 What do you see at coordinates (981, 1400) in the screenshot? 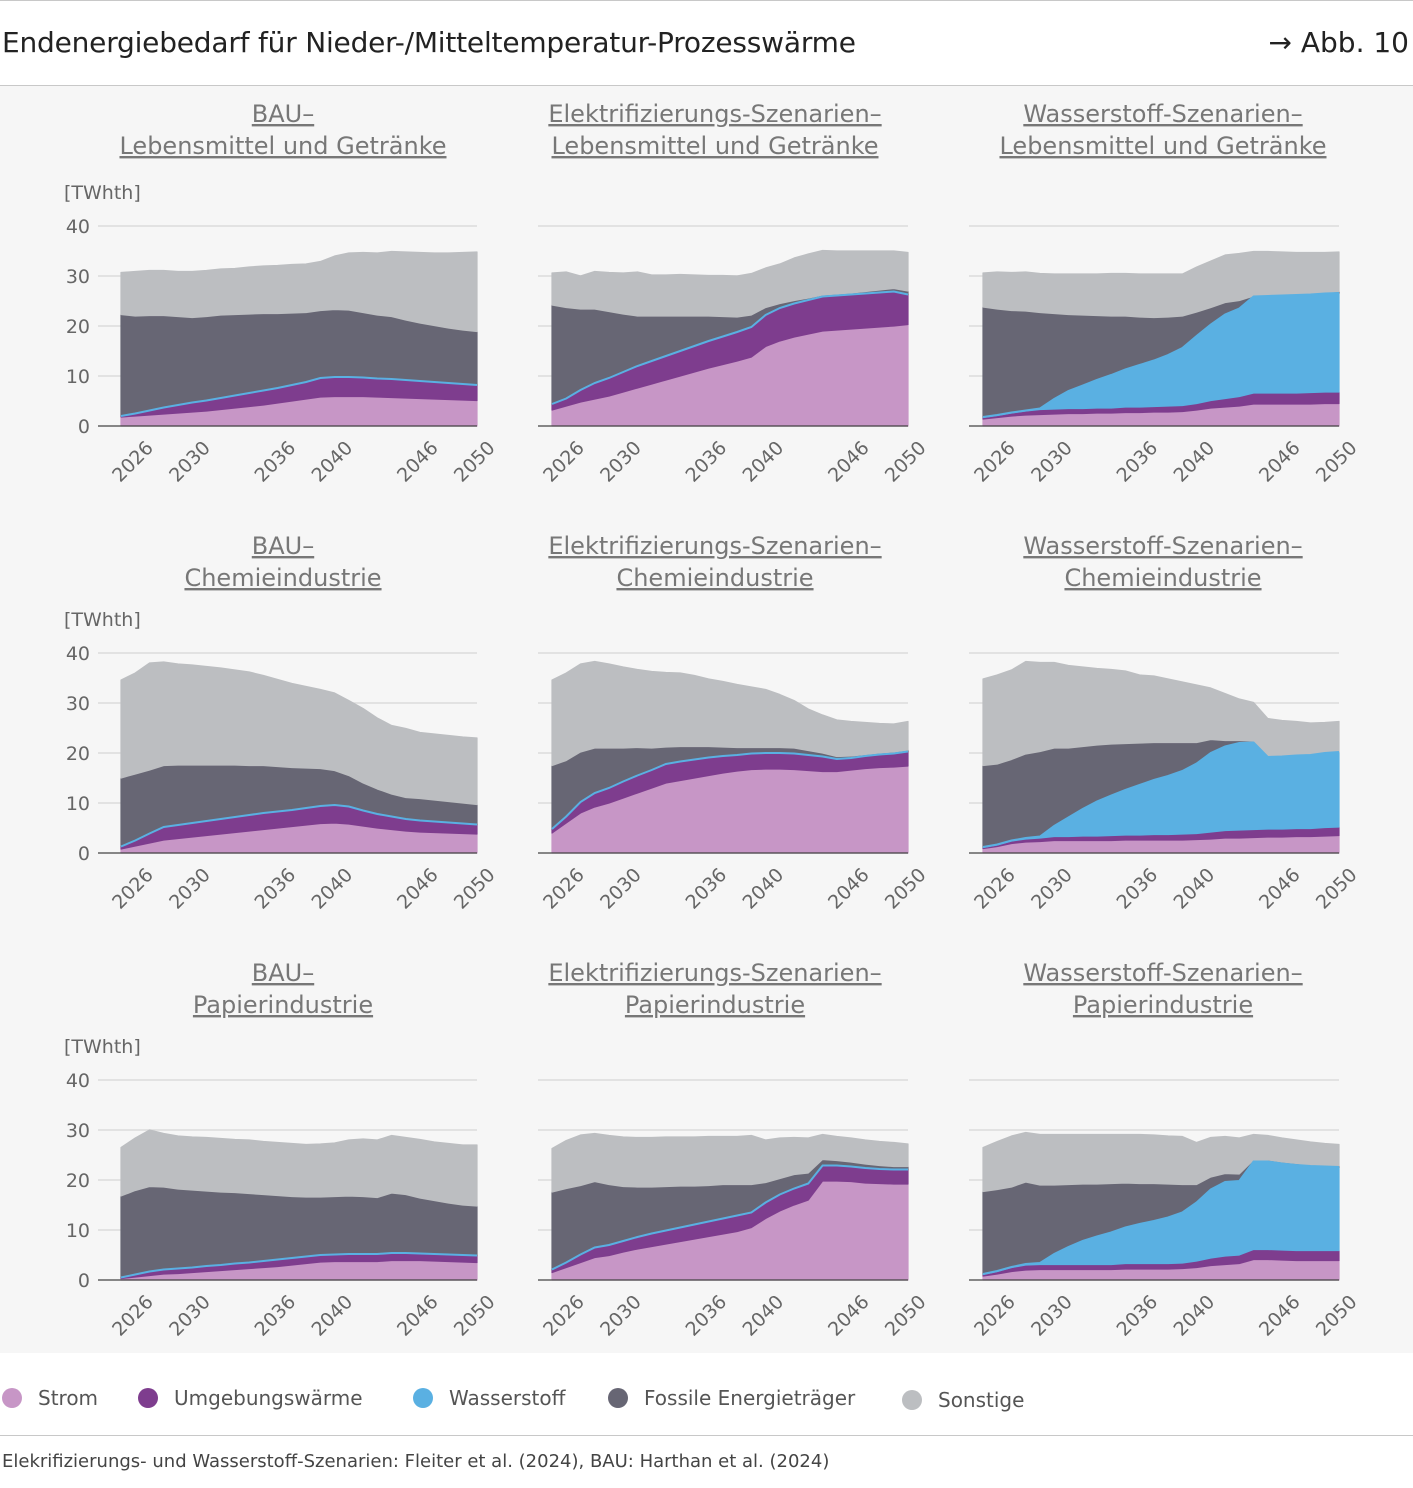
I see `legend-label-sonstige: Sonstige` at bounding box center [981, 1400].